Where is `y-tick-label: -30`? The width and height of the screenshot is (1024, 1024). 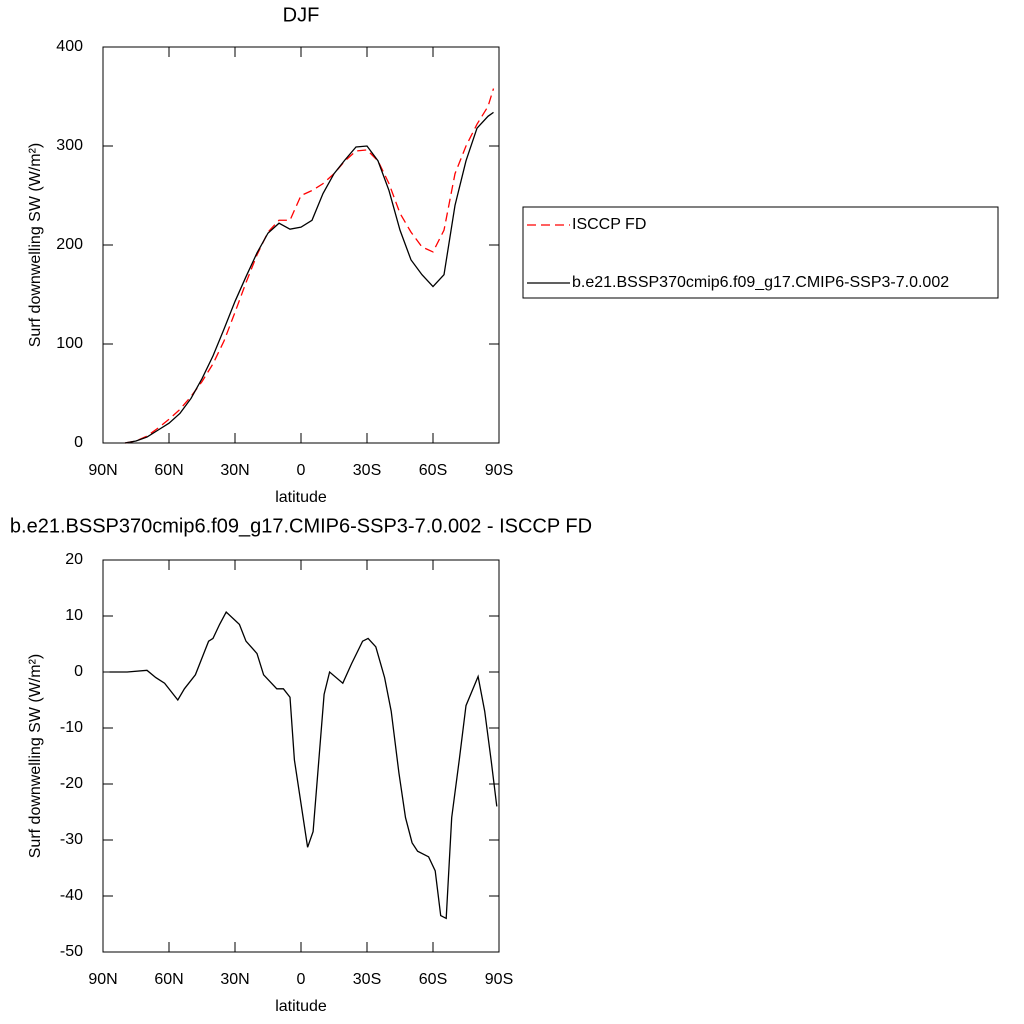
y-tick-label: -30 is located at coordinates (71, 839).